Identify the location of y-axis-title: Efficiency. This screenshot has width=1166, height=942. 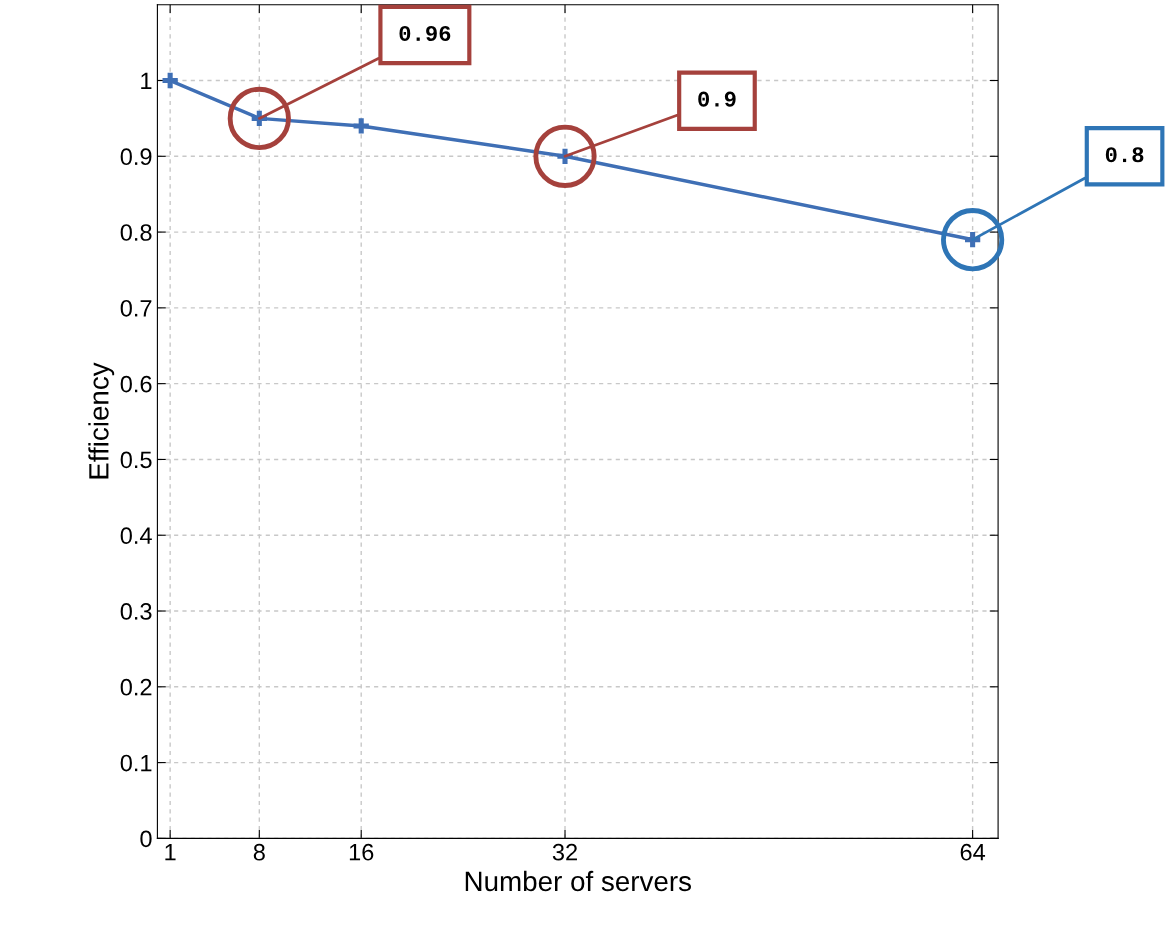
(101, 420).